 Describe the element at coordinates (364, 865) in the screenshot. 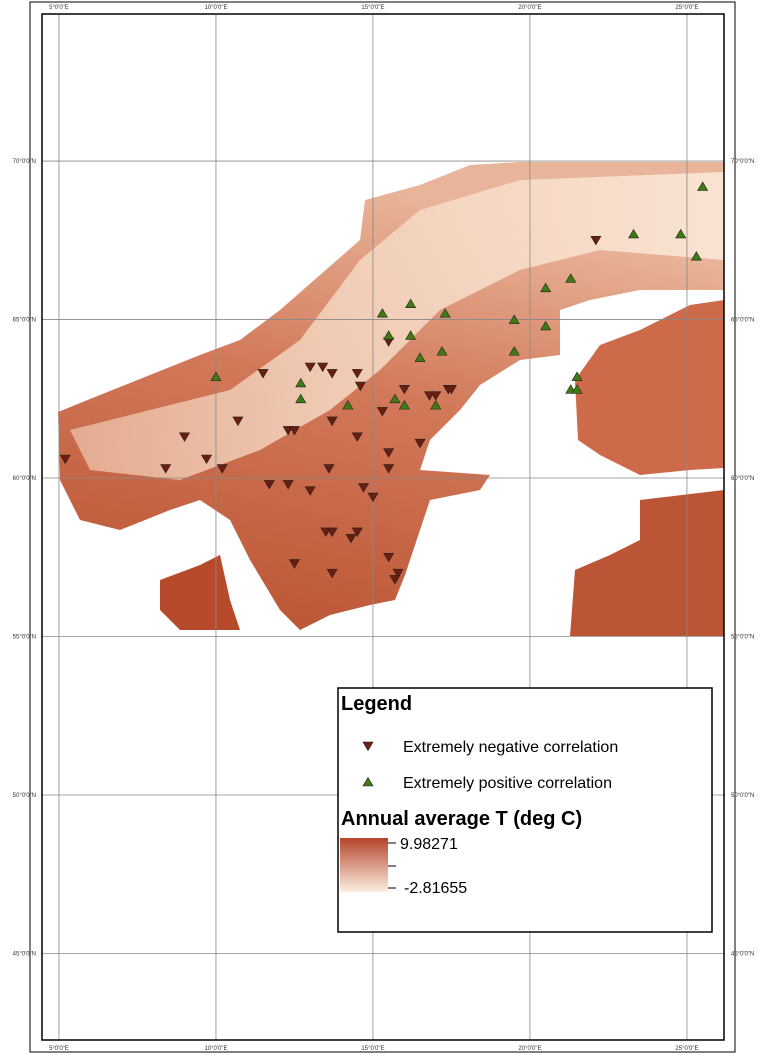

I see `colorbar` at that location.